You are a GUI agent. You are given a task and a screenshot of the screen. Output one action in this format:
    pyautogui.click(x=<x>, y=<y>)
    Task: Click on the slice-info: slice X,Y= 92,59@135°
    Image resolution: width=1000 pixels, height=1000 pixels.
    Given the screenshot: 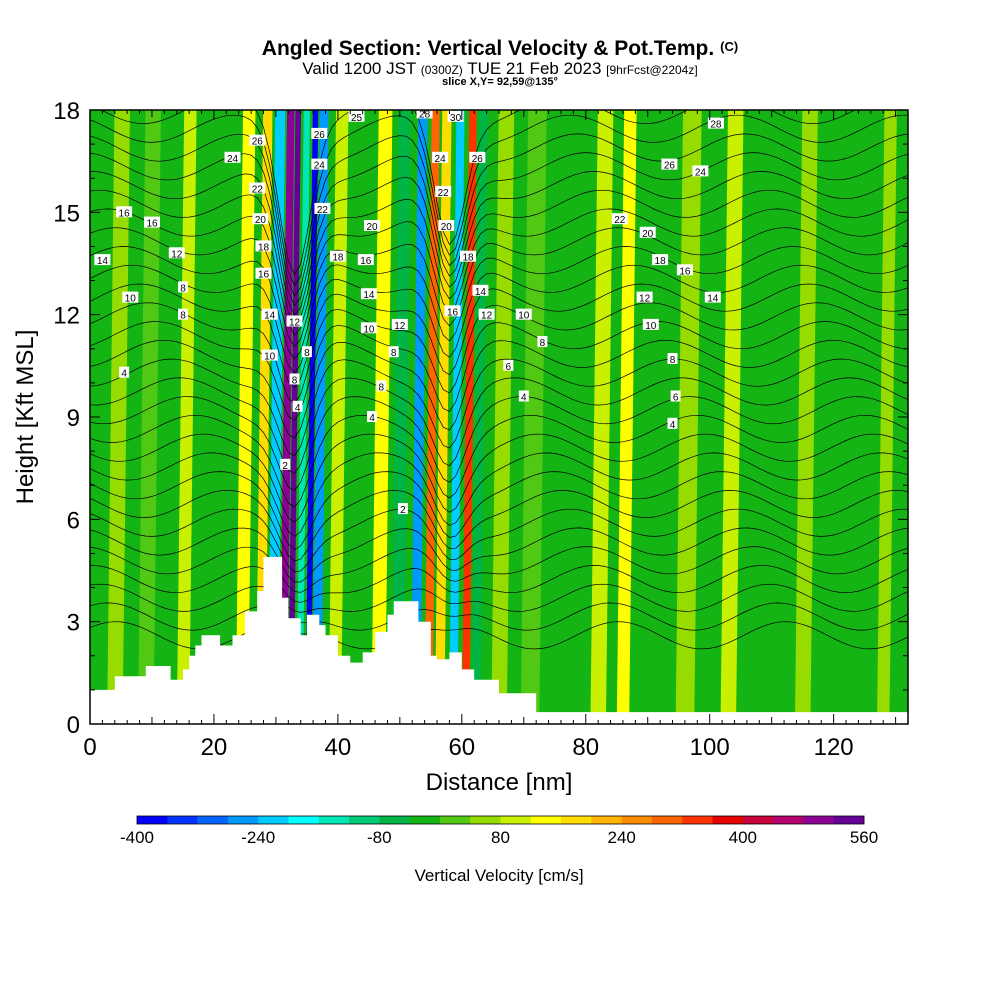 What is the action you would take?
    pyautogui.click(x=500, y=82)
    